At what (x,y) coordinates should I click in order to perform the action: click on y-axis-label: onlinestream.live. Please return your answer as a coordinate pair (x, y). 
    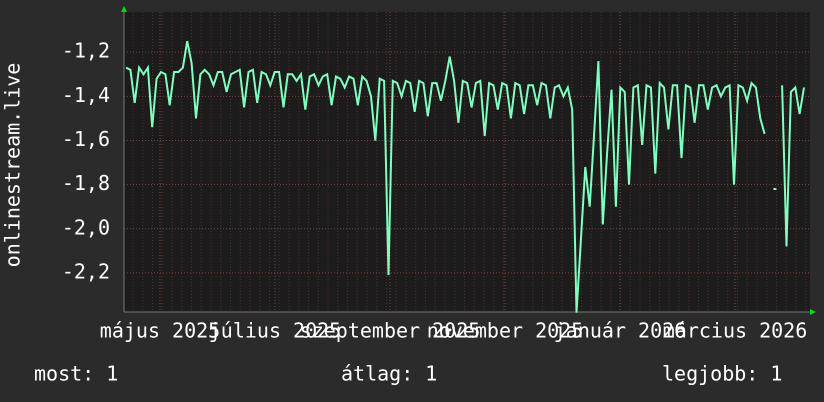
    Looking at the image, I should click on (13, 165).